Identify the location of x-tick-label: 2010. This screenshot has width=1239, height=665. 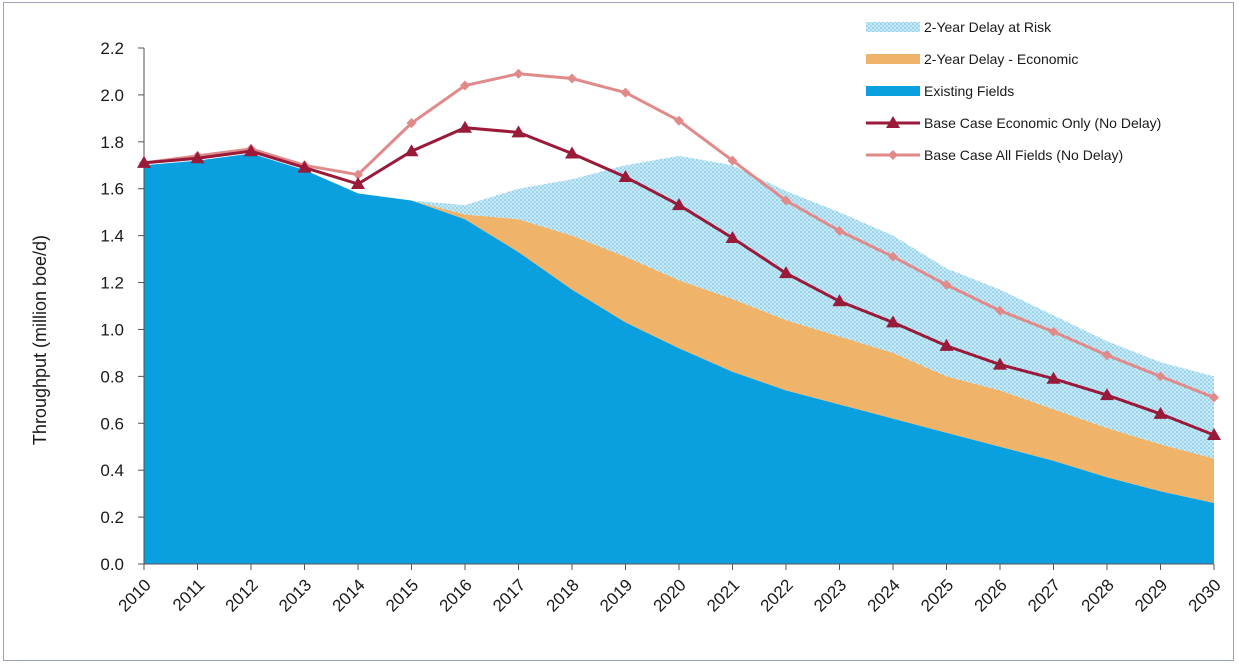
(135, 595).